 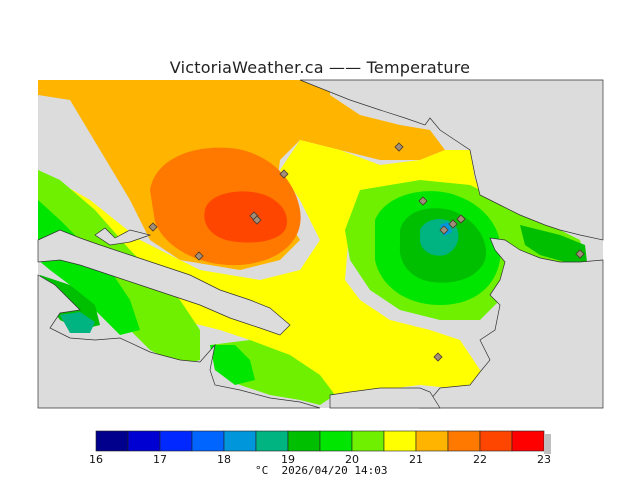 What do you see at coordinates (334, 470) in the screenshot?
I see `legend-datetime: 2026/04/20 14:03` at bounding box center [334, 470].